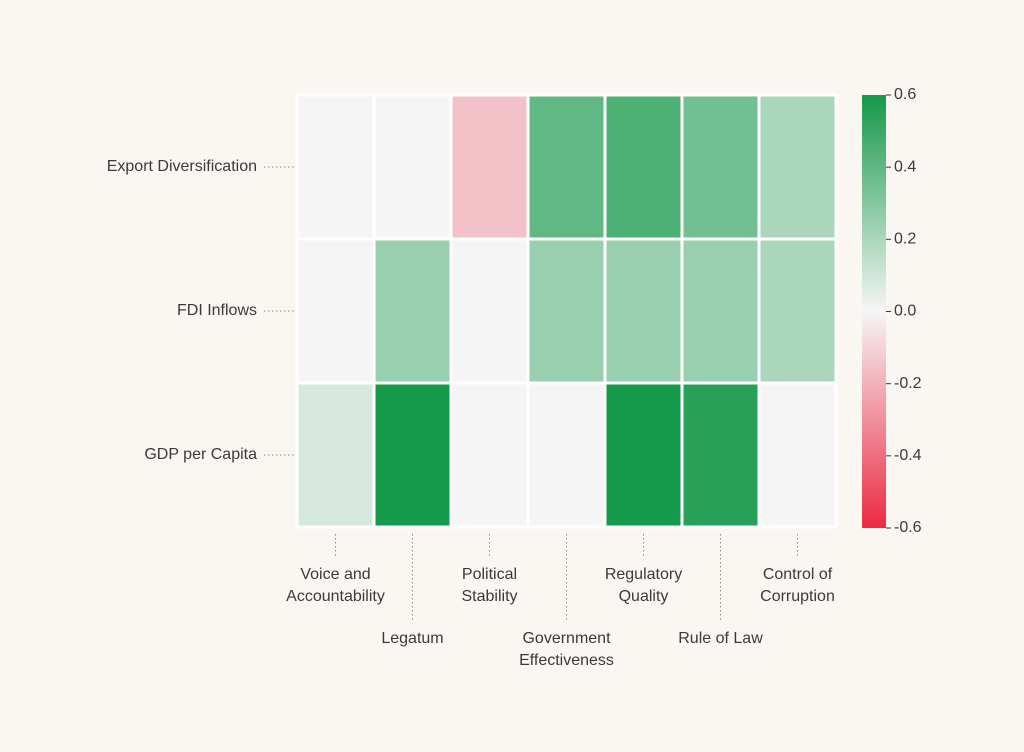  Describe the element at coordinates (643, 585) in the screenshot. I see `column-label: Regulatory Quality` at that location.